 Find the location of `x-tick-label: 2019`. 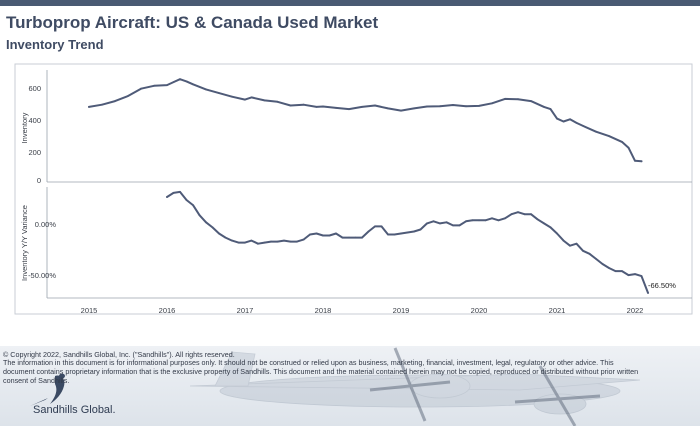

x-tick-label: 2019 is located at coordinates (401, 310).